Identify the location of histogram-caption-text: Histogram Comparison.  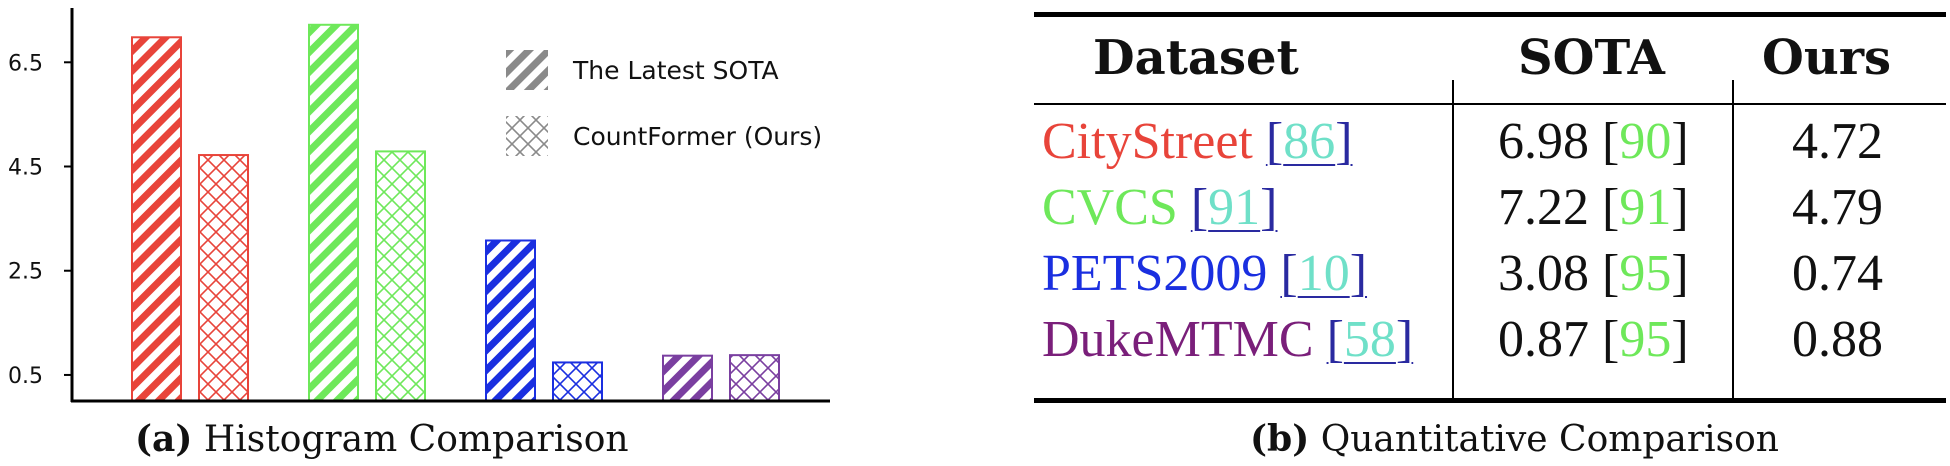
(416, 439).